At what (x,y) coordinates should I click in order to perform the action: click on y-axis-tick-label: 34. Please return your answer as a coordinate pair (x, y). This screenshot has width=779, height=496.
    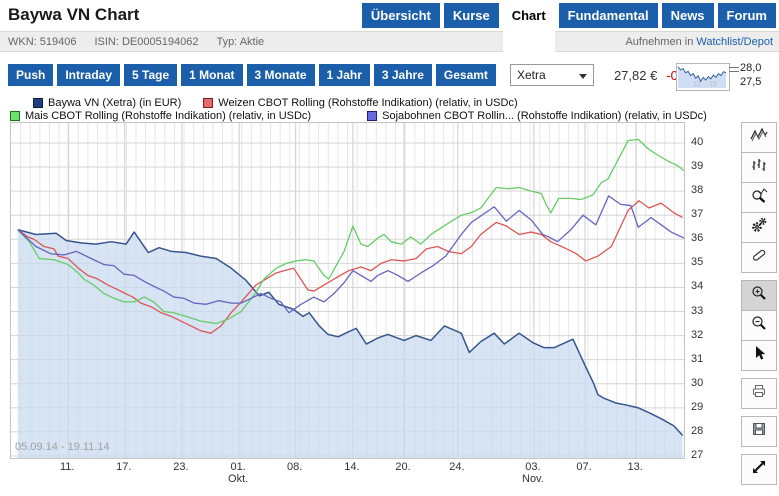
    Looking at the image, I should click on (697, 286).